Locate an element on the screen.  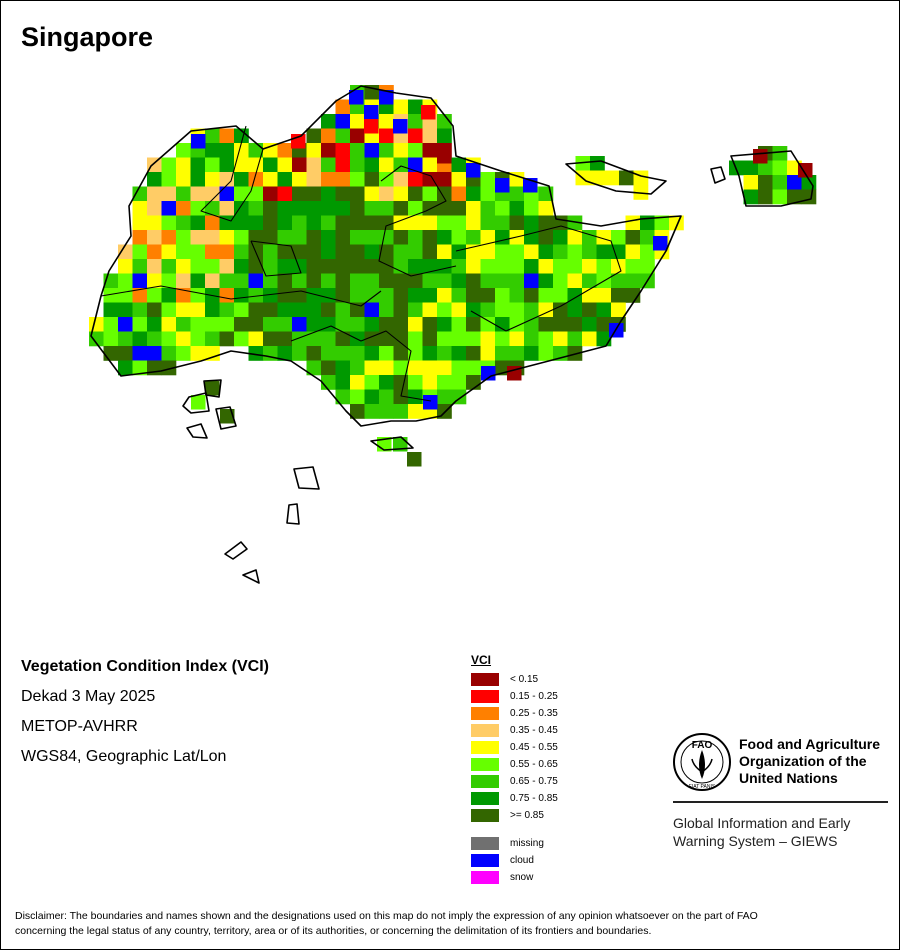
legend-label: 0.25 - 0.35 is located at coordinates (534, 713).